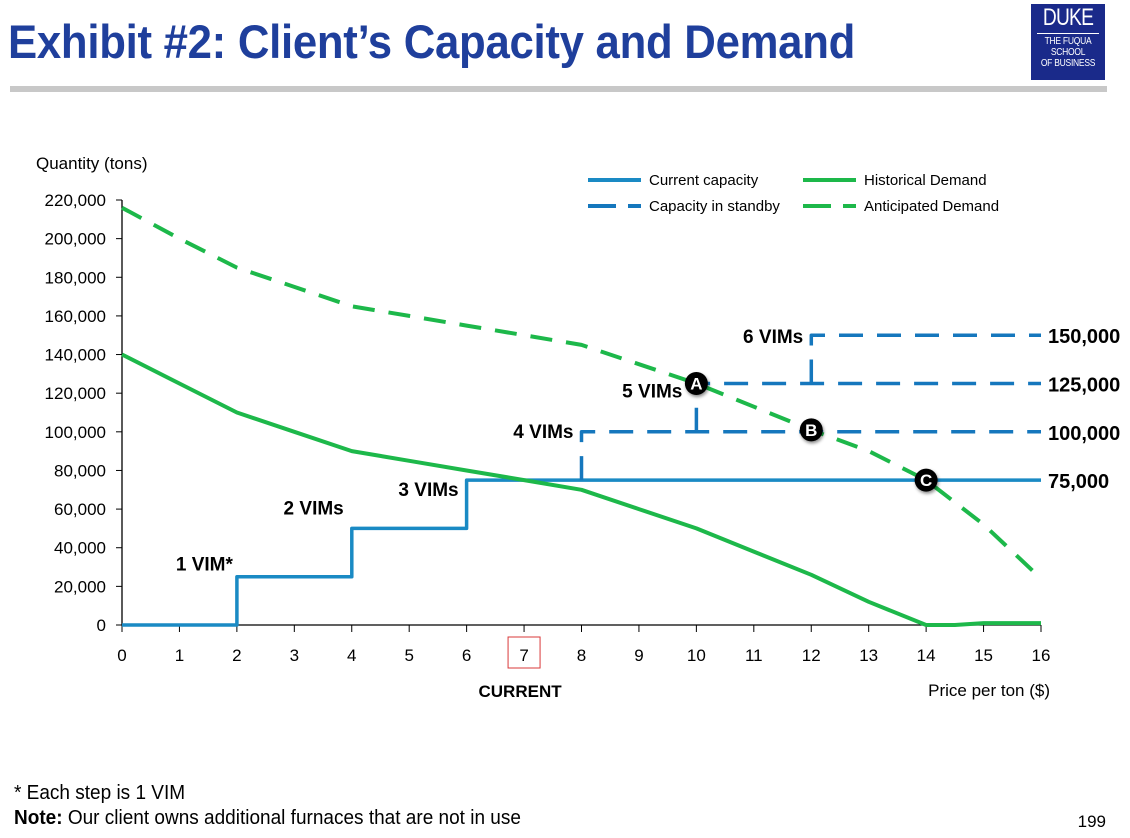 The image size is (1130, 838). I want to click on step-label: 4 VIMs, so click(543, 432).